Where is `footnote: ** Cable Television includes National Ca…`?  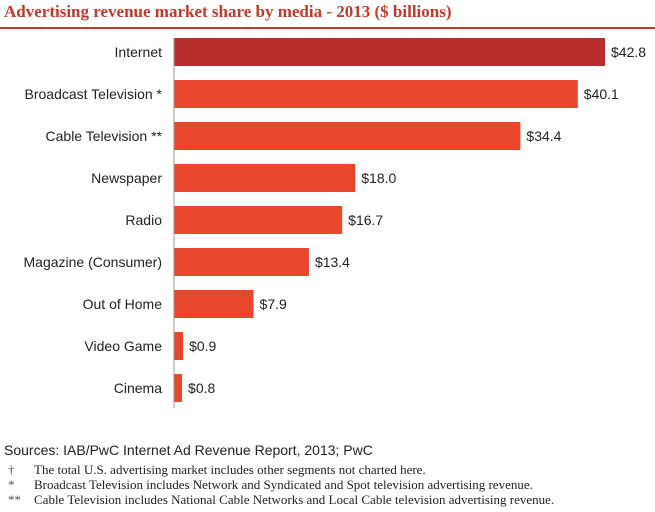 footnote: ** Cable Television includes National Ca… is located at coordinates (281, 499).